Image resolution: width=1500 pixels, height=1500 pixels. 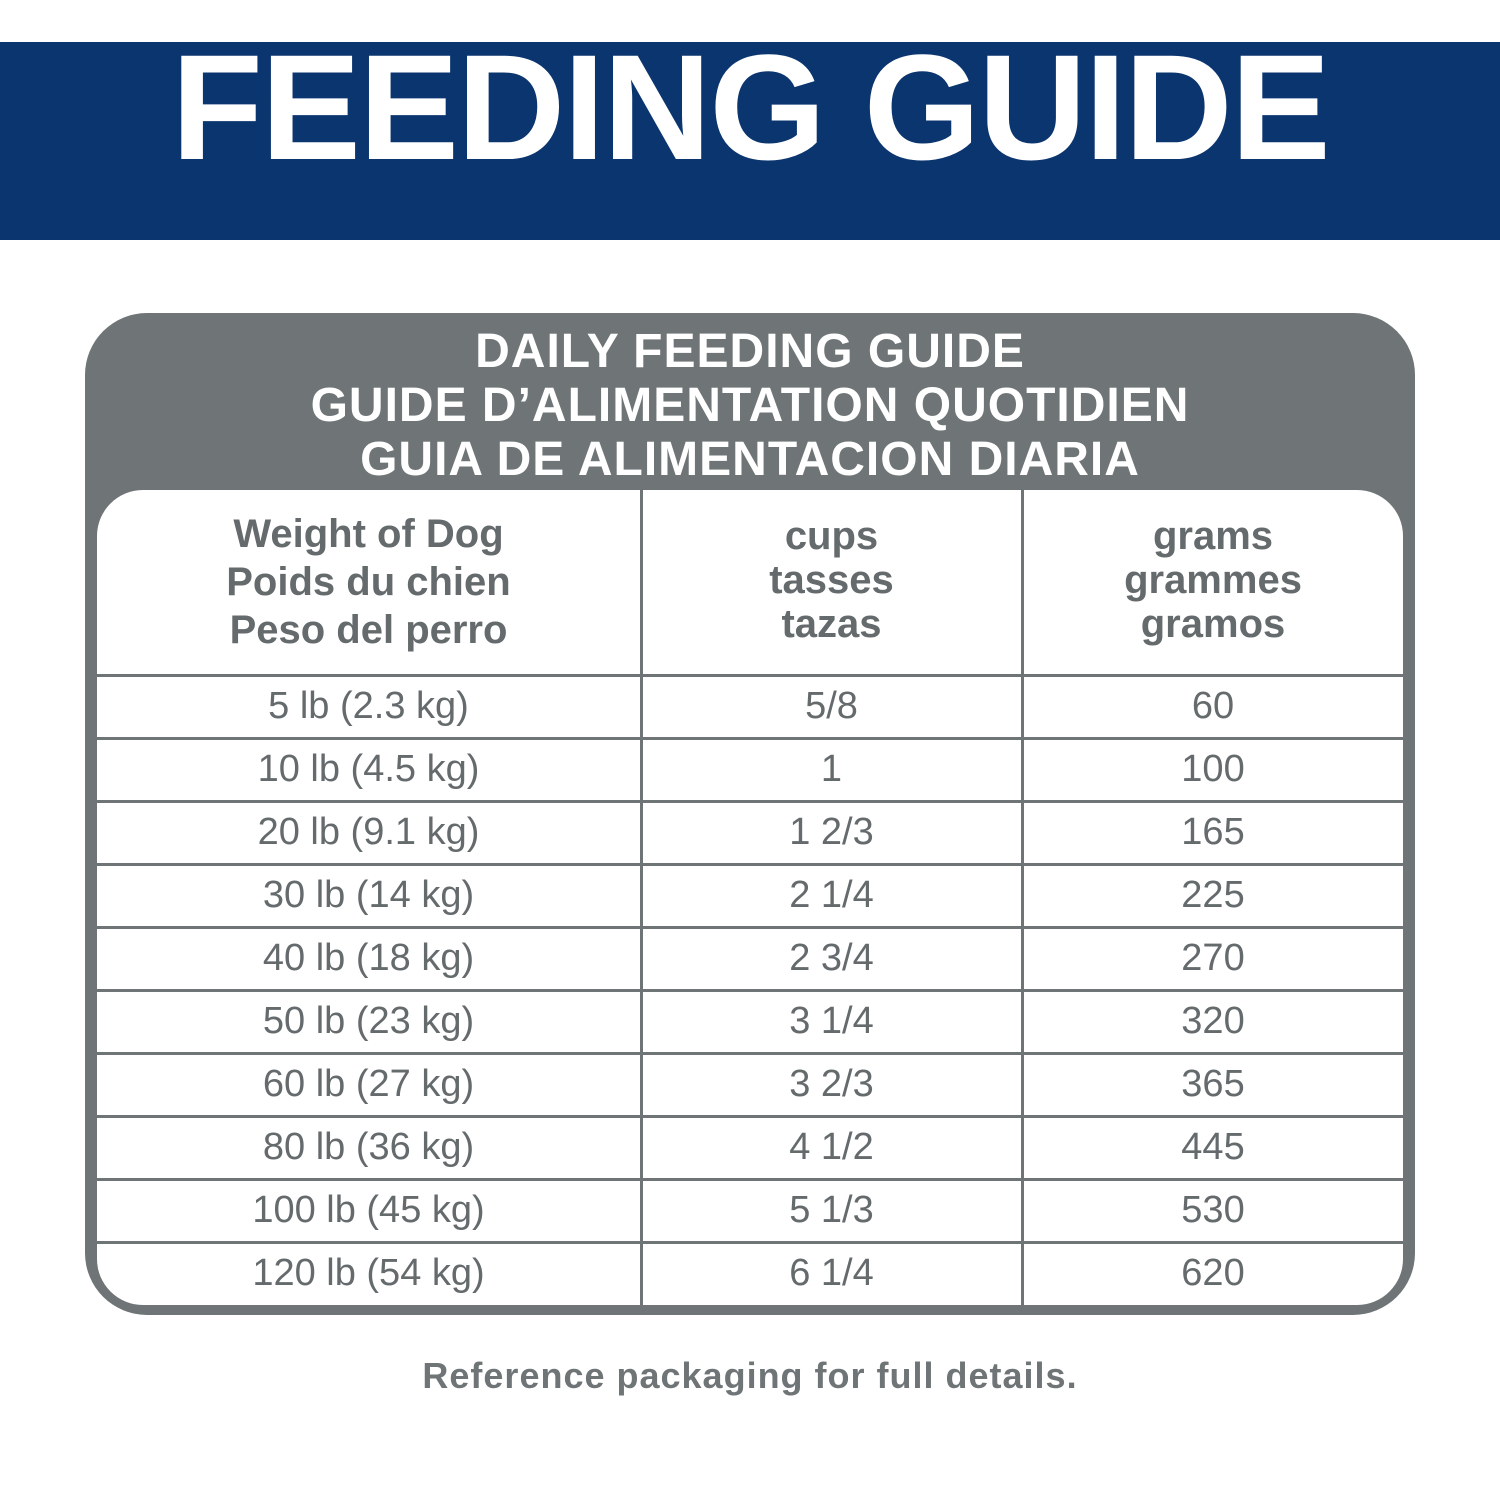 I want to click on table-cell: 365, so click(x=1213, y=1084).